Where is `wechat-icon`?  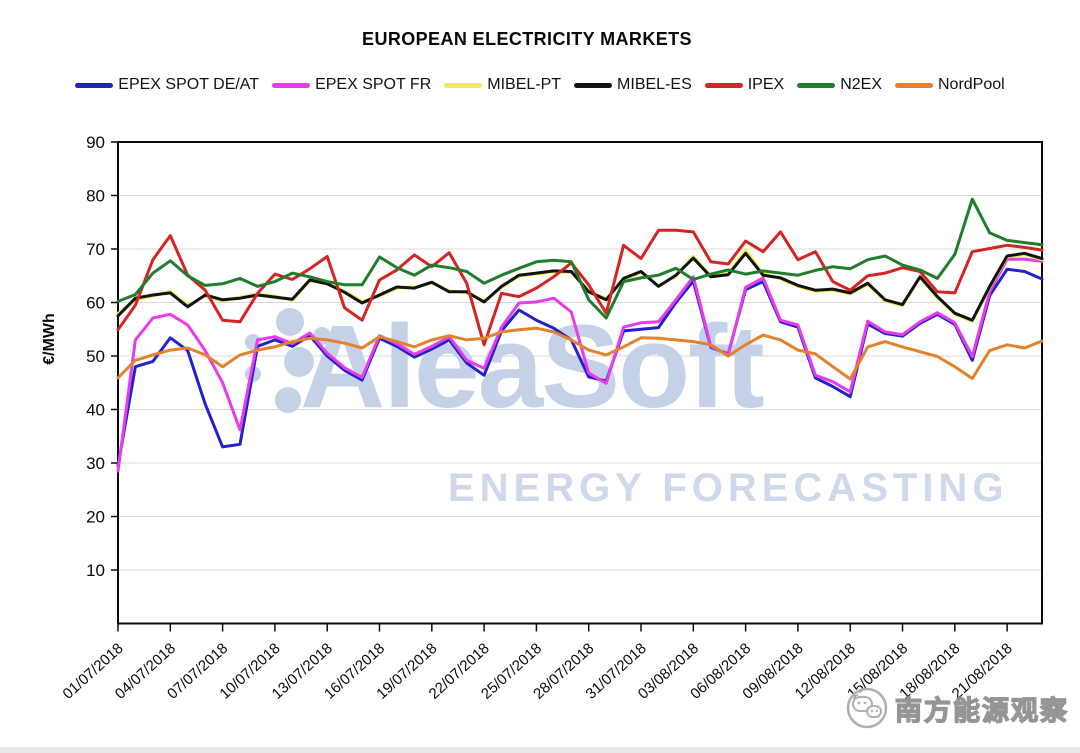
wechat-icon is located at coordinates (867, 708).